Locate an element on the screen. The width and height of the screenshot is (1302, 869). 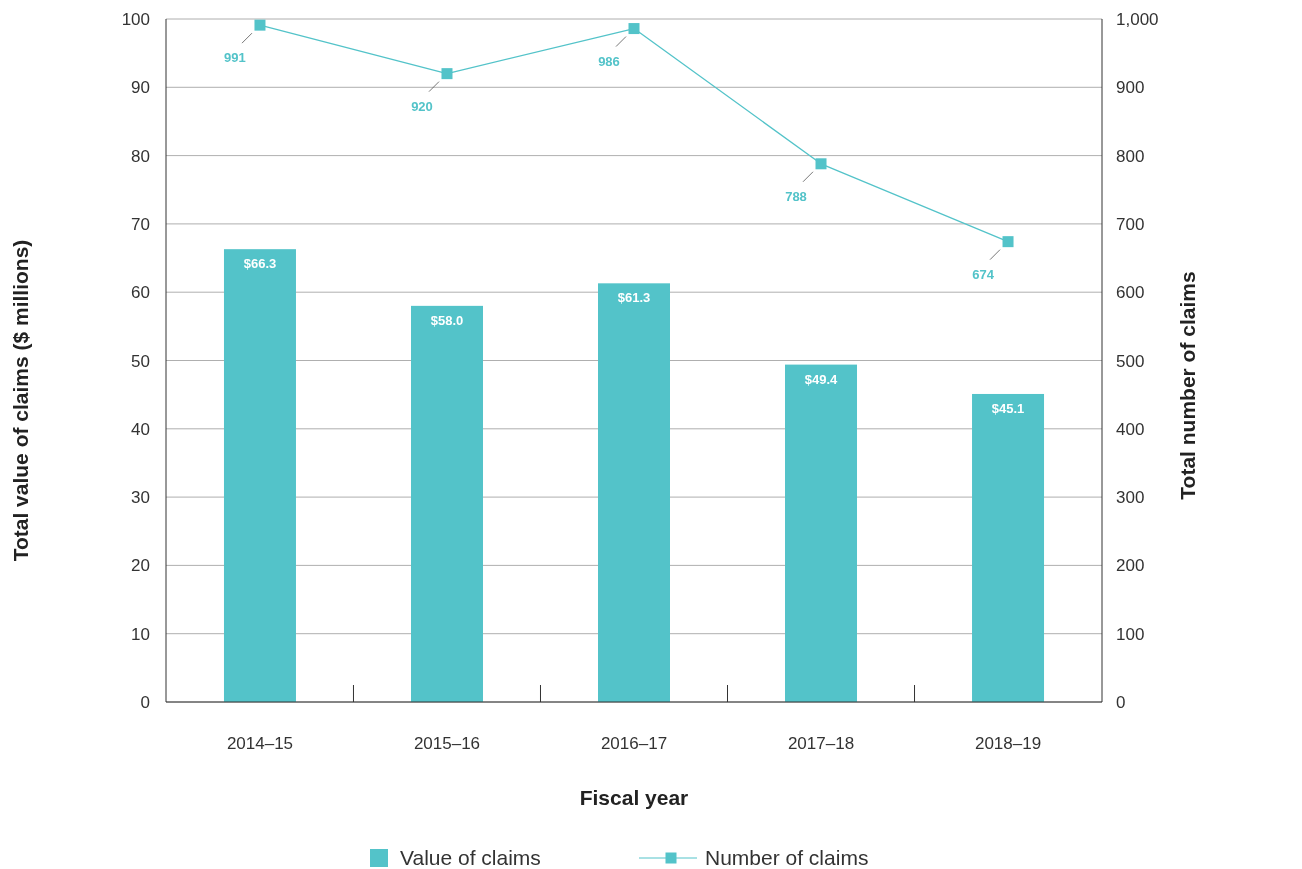
data-label: $61.3 is located at coordinates (634, 298).